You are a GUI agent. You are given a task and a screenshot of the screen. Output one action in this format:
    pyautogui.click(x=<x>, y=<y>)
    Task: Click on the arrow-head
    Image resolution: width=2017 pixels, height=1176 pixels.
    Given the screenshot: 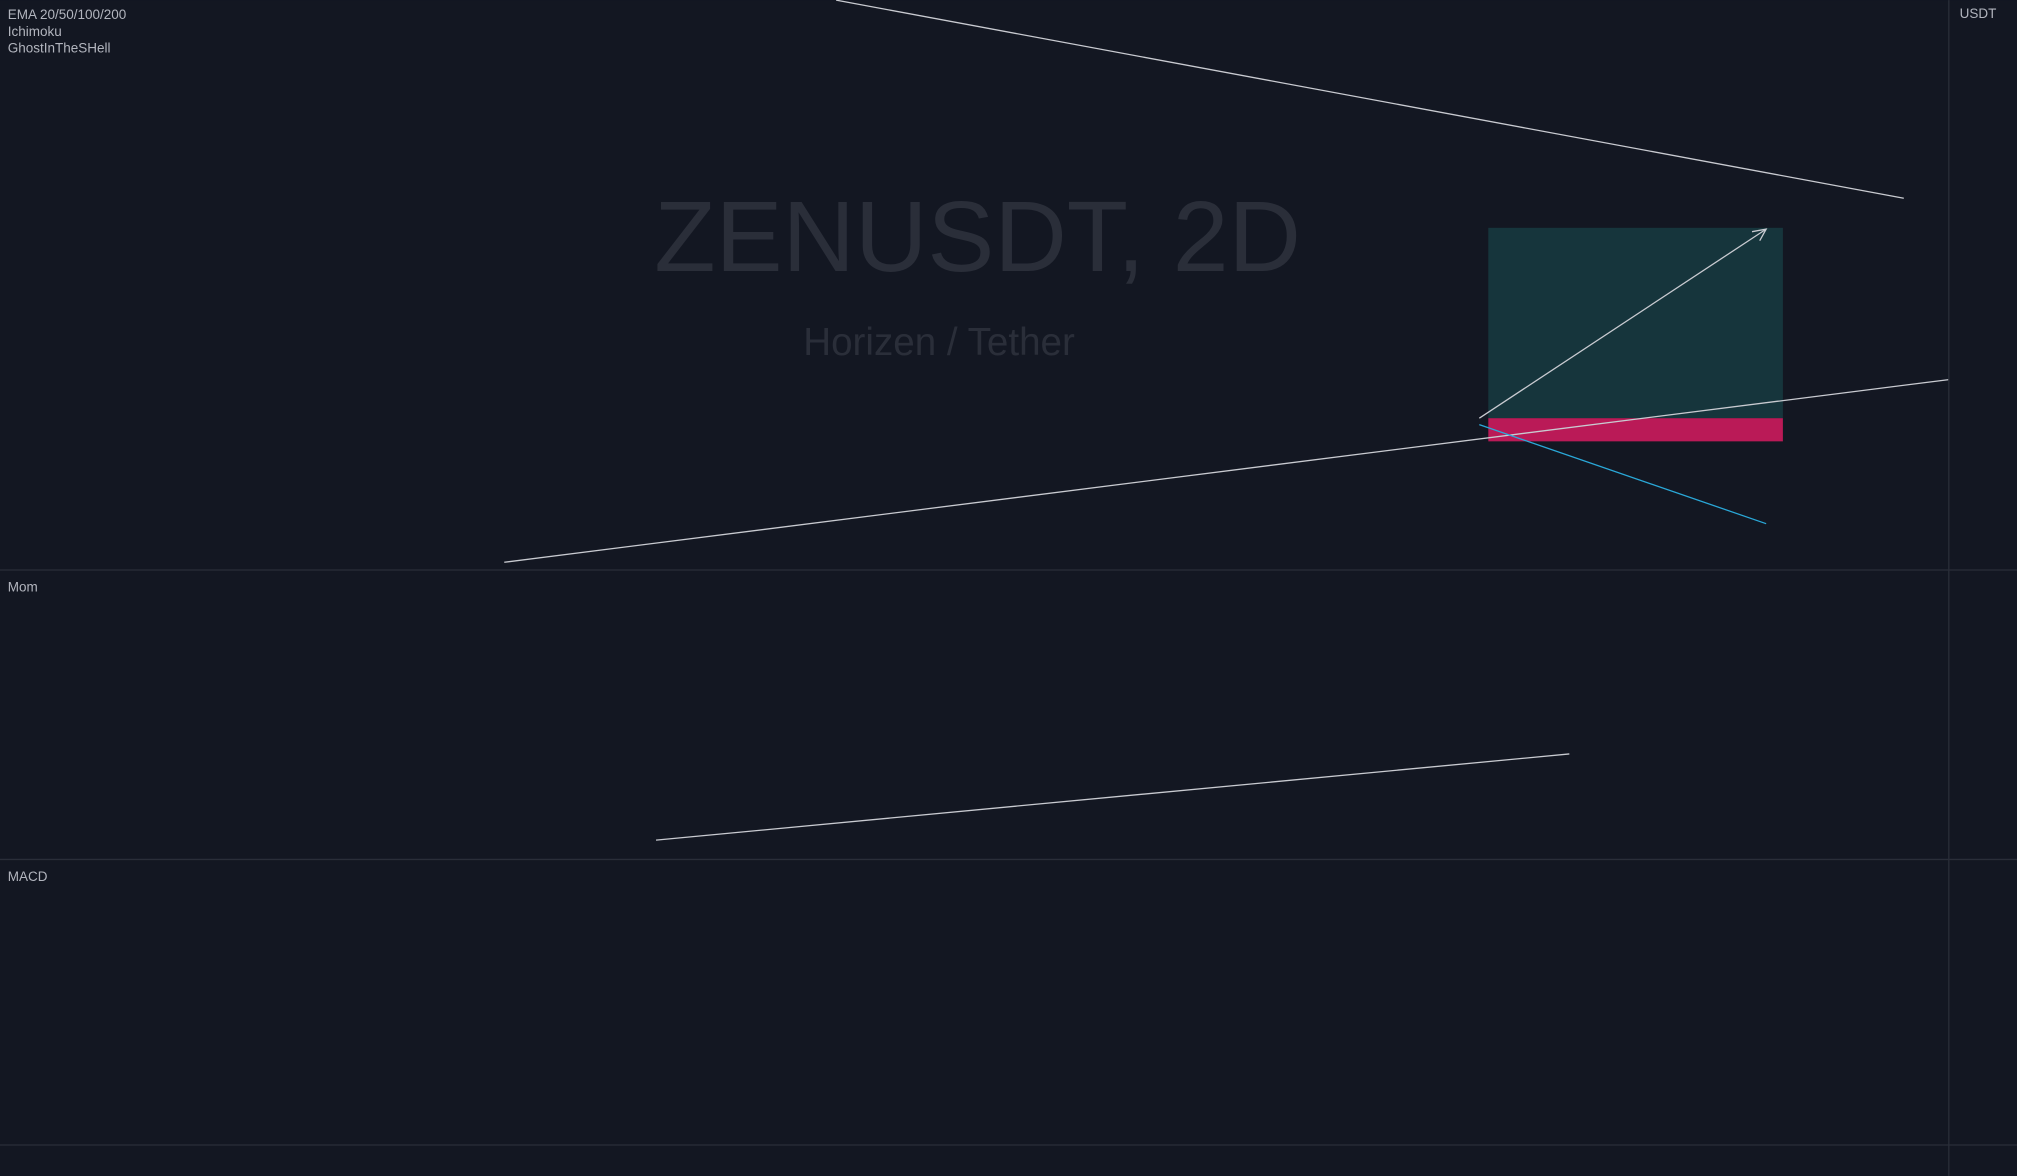 What is the action you would take?
    pyautogui.click(x=1759, y=234)
    